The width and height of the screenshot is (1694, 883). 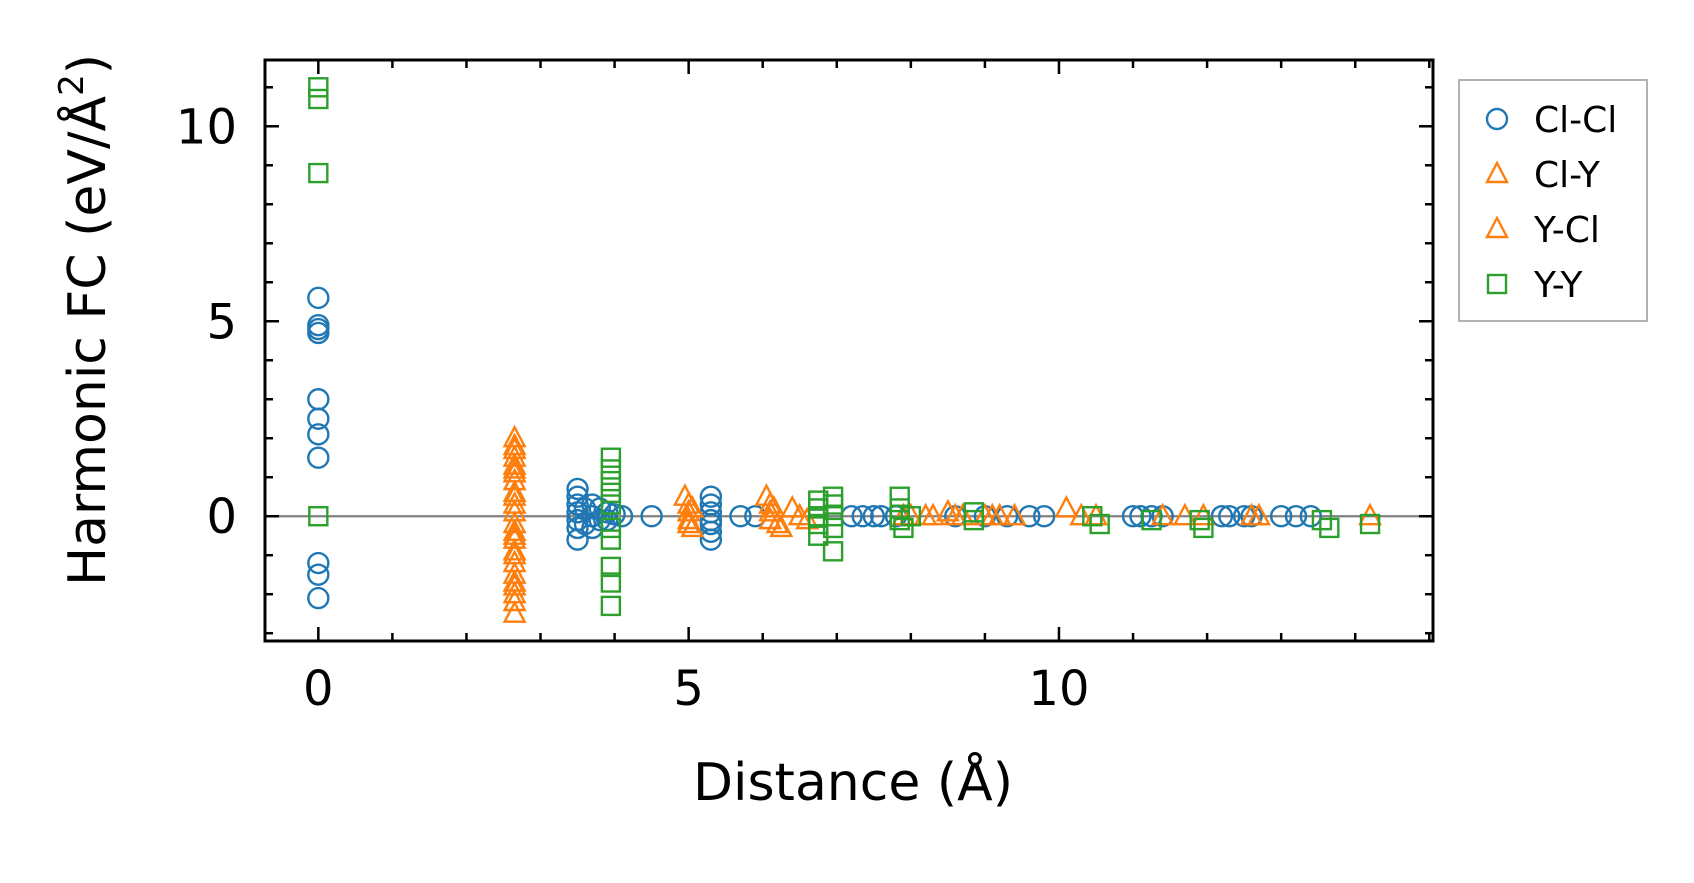 What do you see at coordinates (1058, 689) in the screenshot?
I see `x-tick-label: 10` at bounding box center [1058, 689].